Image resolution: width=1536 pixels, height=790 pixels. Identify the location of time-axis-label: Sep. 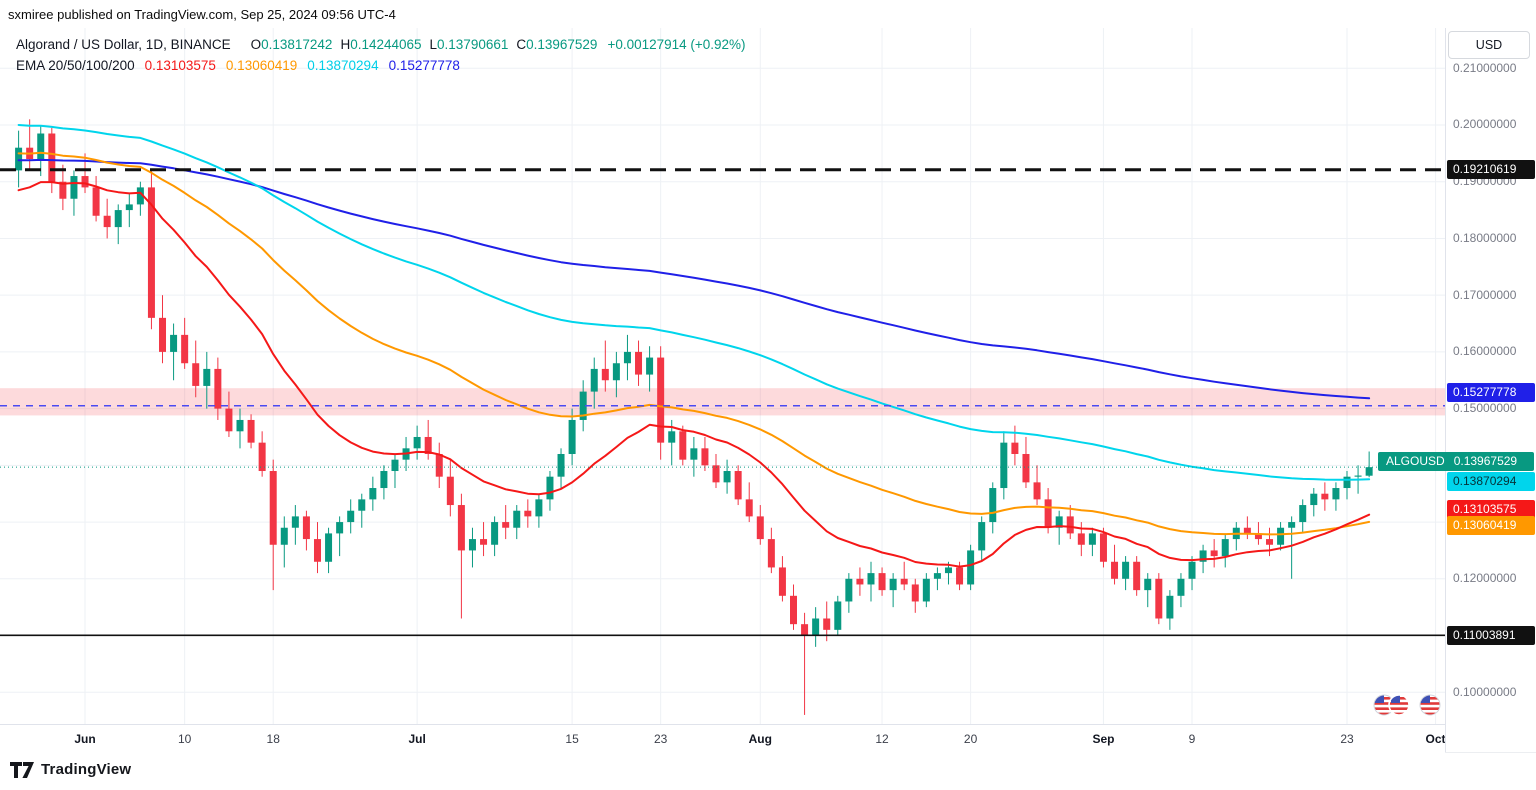
(1103, 739).